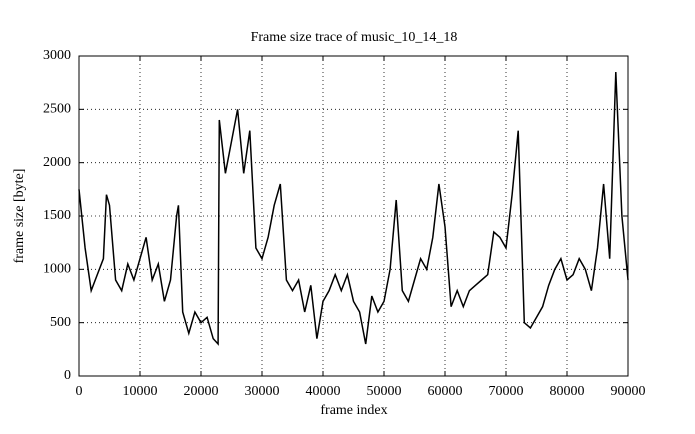 Image resolution: width=695 pixels, height=434 pixels. What do you see at coordinates (323, 391) in the screenshot?
I see `x-tick-label: 40000` at bounding box center [323, 391].